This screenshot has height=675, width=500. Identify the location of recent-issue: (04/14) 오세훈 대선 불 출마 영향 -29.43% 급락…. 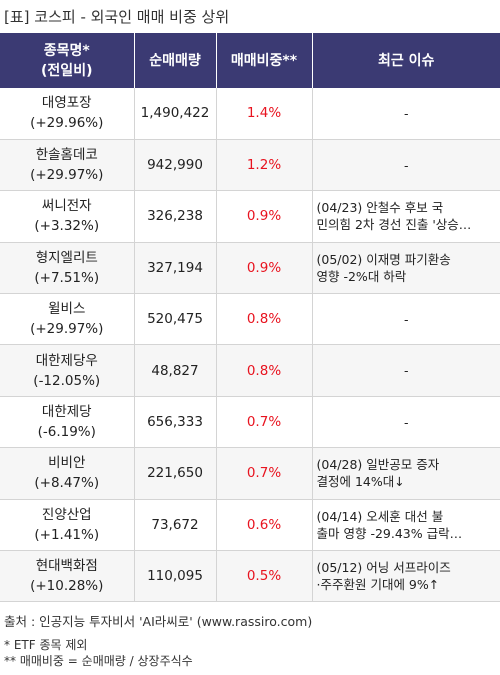
(406, 525).